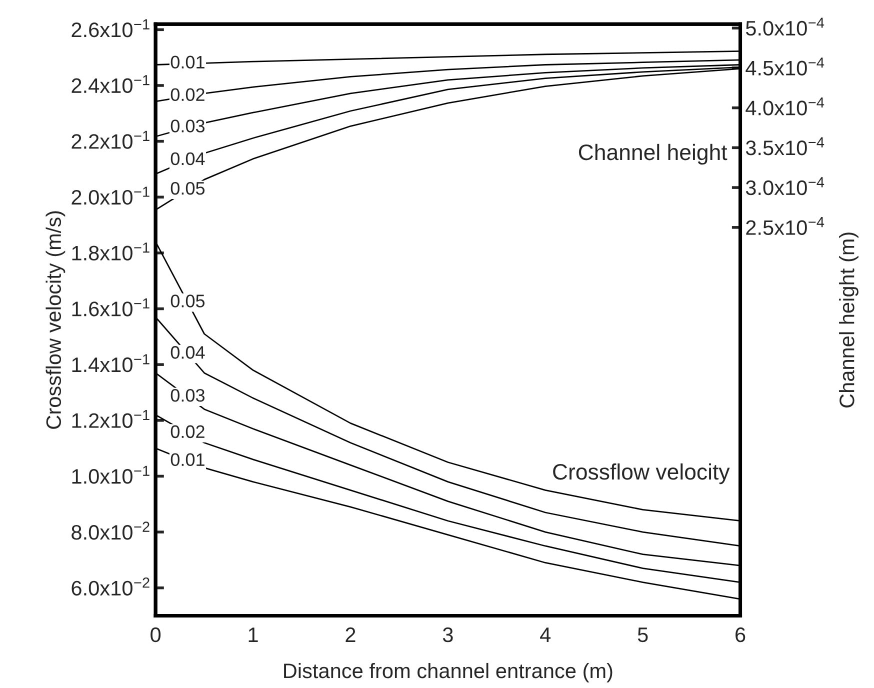  I want to click on y2-tick-label: 4.0x10$^{−4}$, so click(785, 106).